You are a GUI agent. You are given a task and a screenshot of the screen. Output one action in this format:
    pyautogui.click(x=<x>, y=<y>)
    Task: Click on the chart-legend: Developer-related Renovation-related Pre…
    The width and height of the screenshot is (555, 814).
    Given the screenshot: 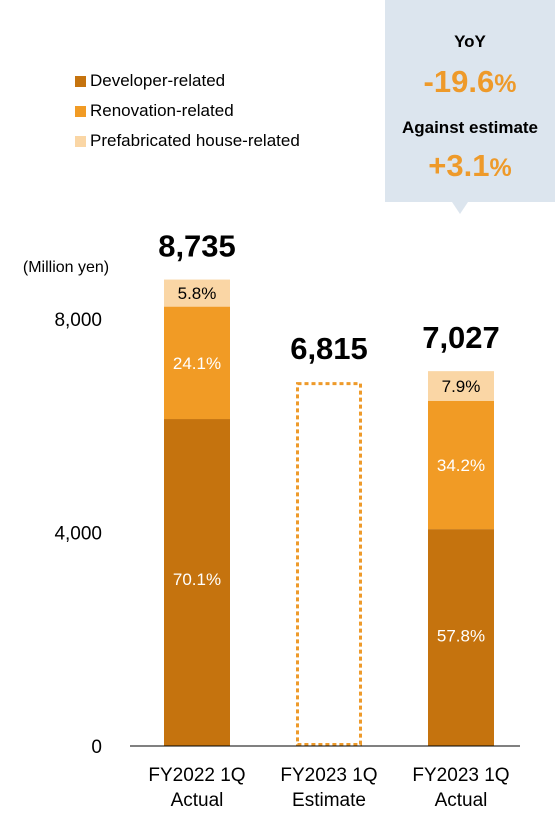 What is the action you would take?
    pyautogui.click(x=187, y=111)
    